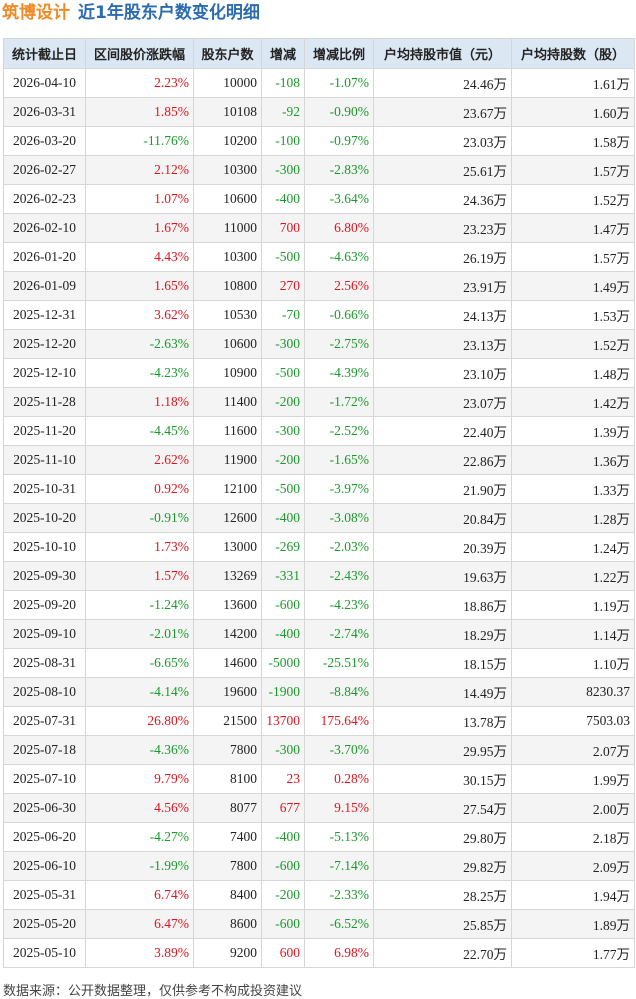  What do you see at coordinates (573, 605) in the screenshot?
I see `table-cell: 1.19万` at bounding box center [573, 605].